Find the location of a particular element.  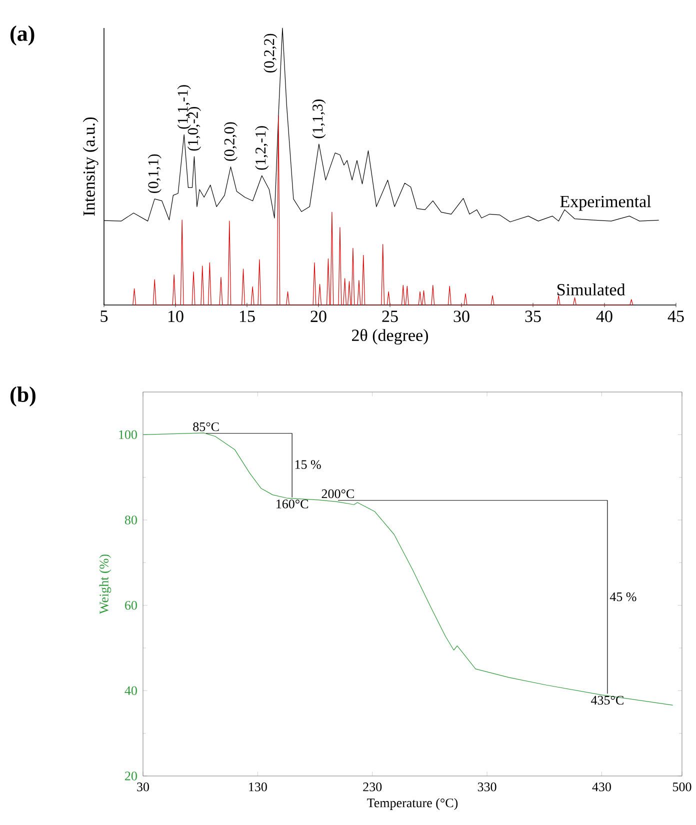

y-tick-label: 80 is located at coordinates (130, 520).